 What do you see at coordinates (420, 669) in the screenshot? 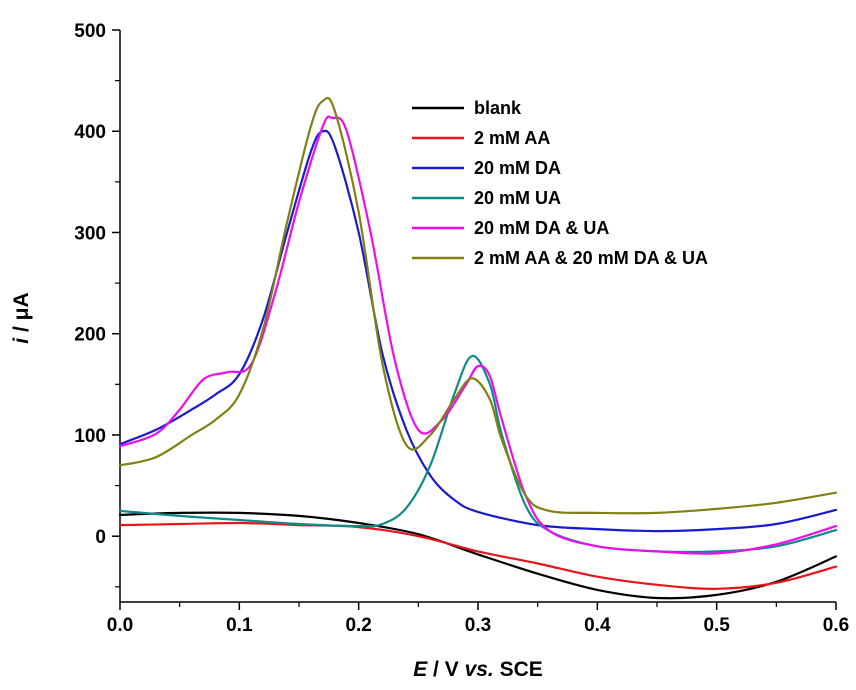
I see `x-axis-variable: E` at bounding box center [420, 669].